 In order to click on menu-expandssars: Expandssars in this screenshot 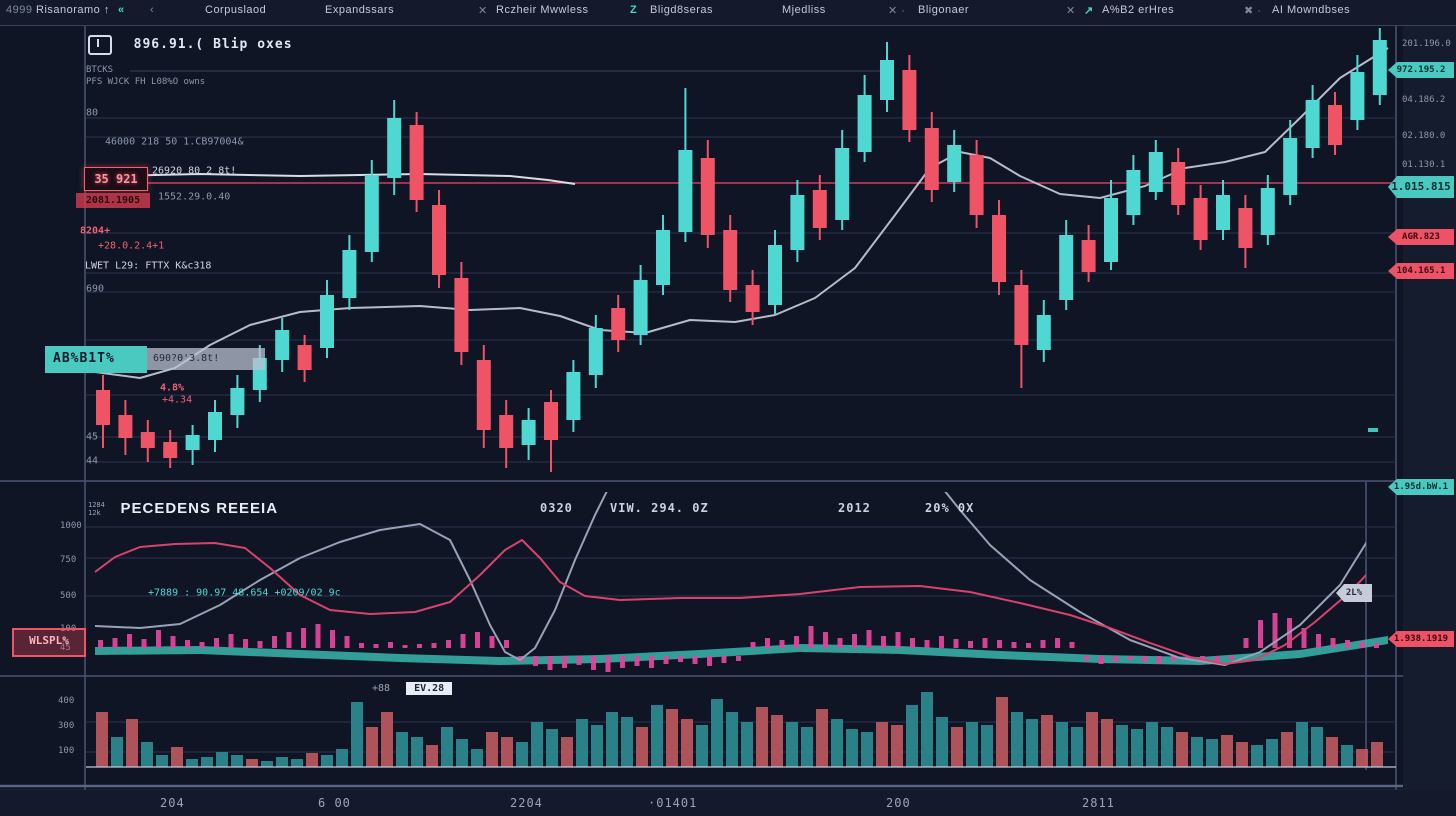, I will do `click(360, 10)`.